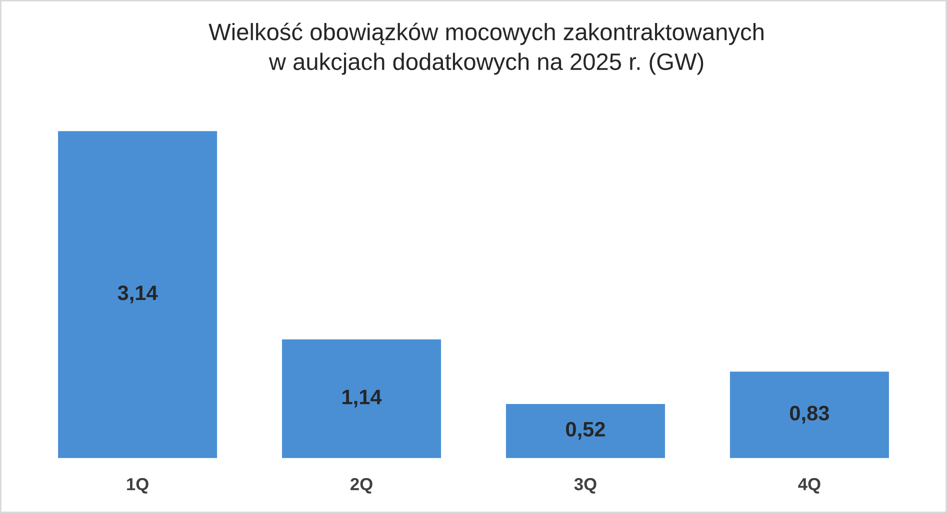  I want to click on data-label: 0,83, so click(809, 415).